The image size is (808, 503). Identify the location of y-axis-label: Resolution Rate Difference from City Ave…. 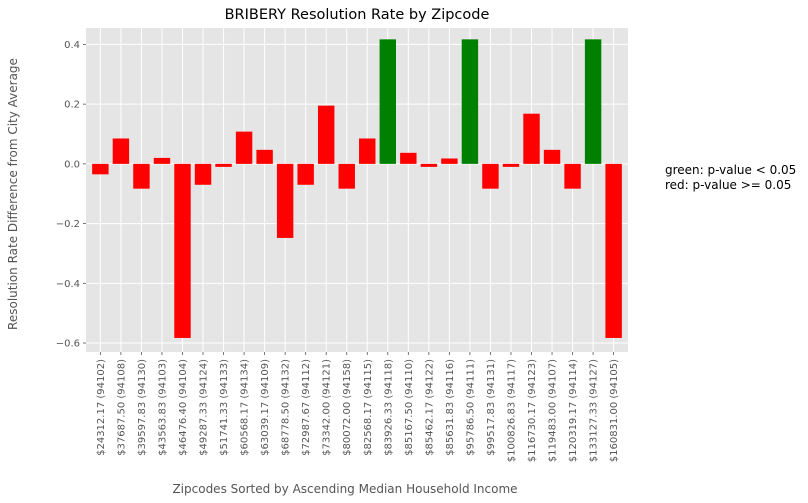
(13, 194).